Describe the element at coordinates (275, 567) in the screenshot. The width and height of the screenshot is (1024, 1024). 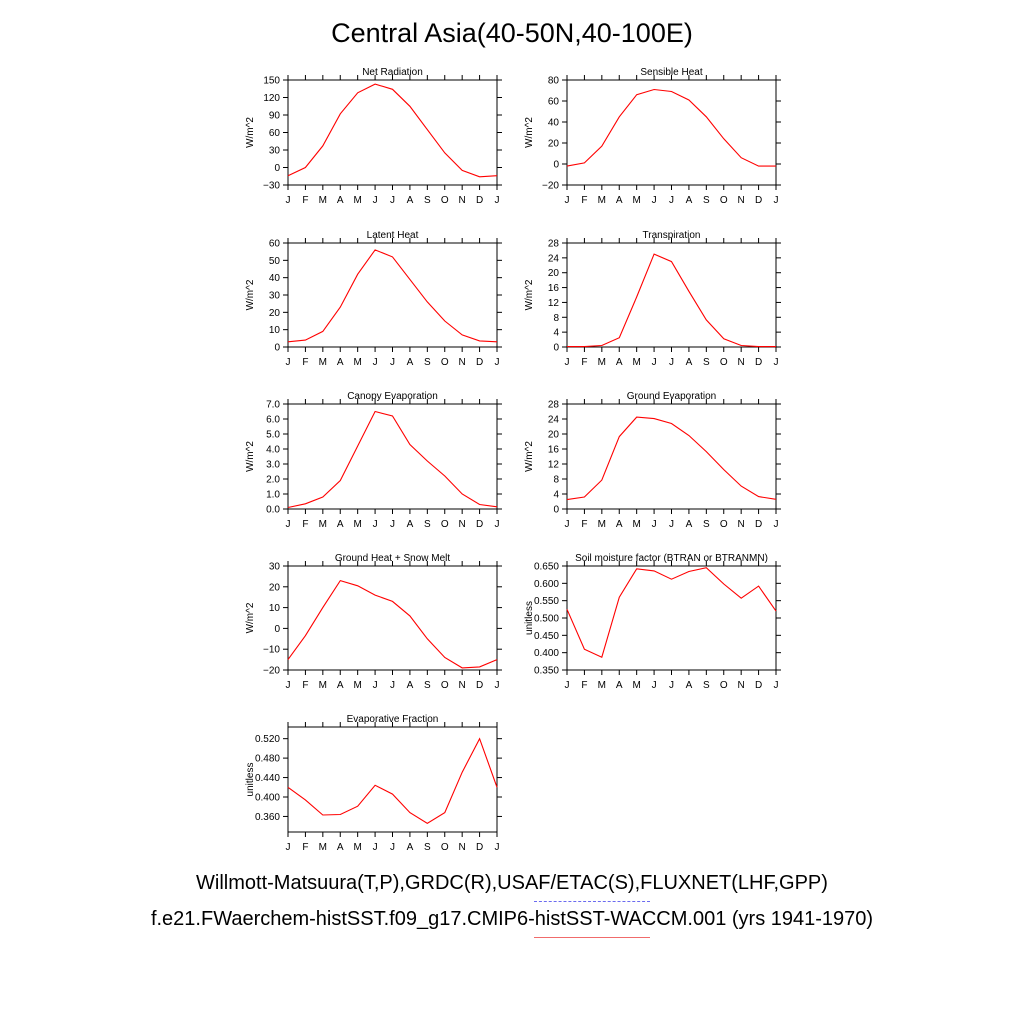
I see `ground-heat-snow-melt-y-tick-label: 30` at that location.